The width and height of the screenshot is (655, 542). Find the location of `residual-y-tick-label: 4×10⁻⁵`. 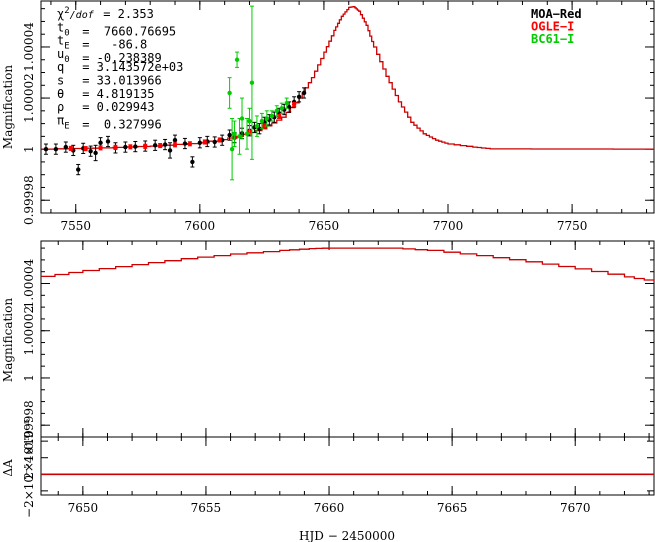

residual-y-tick-label: 4×10⁻⁵ is located at coordinates (29, 441).